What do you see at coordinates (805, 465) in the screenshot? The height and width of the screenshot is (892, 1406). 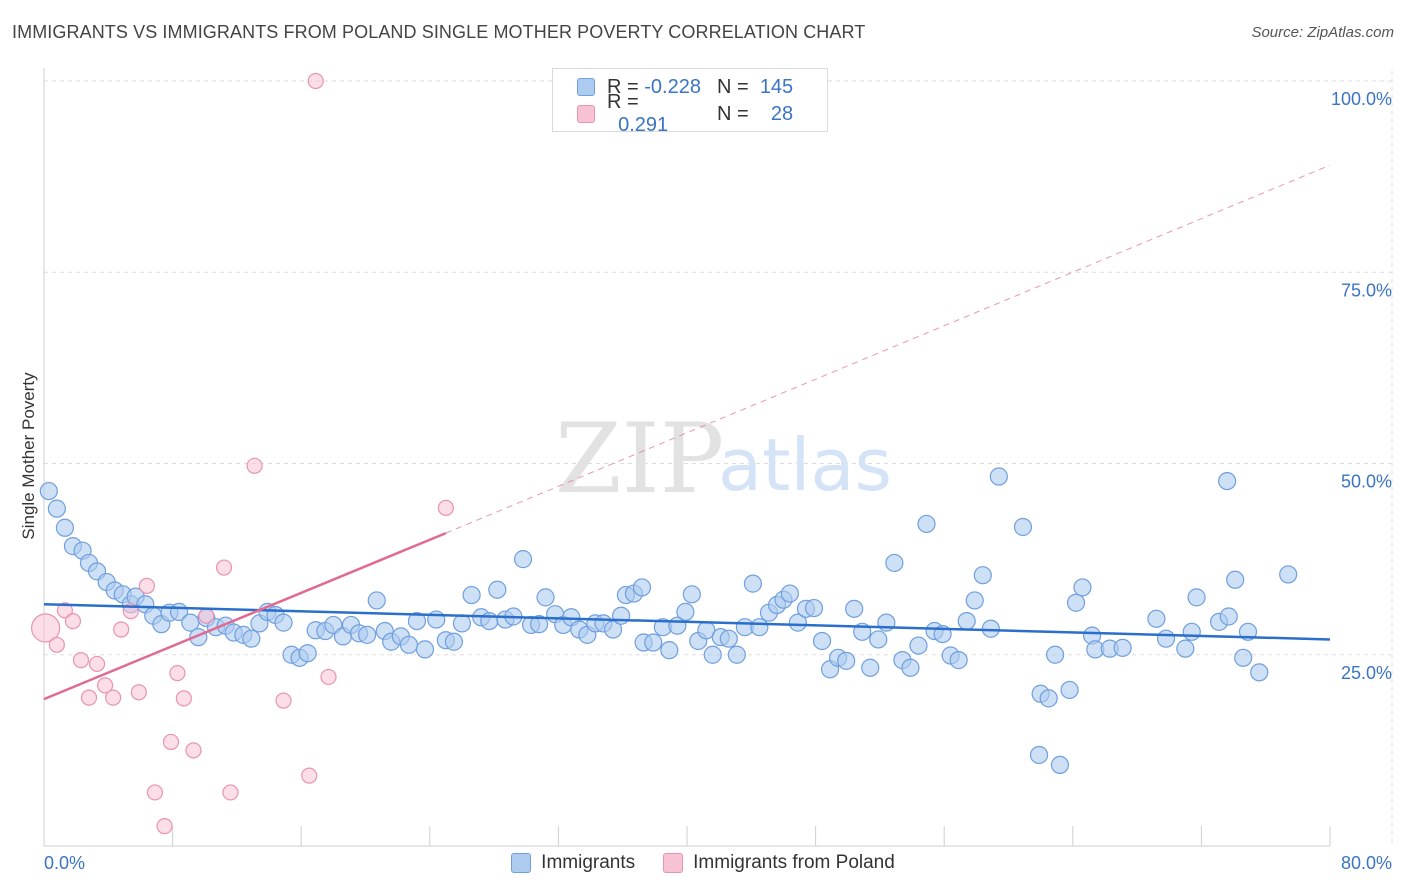 I see `watermark-atlas: atlas` at bounding box center [805, 465].